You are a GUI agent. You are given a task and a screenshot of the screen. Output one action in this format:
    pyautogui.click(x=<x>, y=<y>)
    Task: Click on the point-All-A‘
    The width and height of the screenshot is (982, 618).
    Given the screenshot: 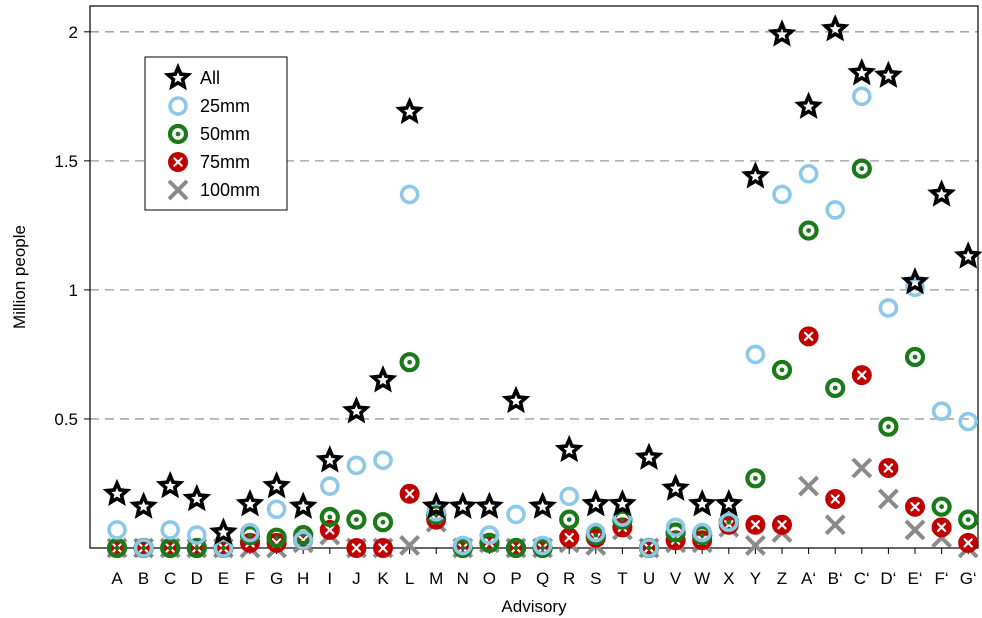 What is the action you would take?
    pyautogui.click(x=808, y=105)
    